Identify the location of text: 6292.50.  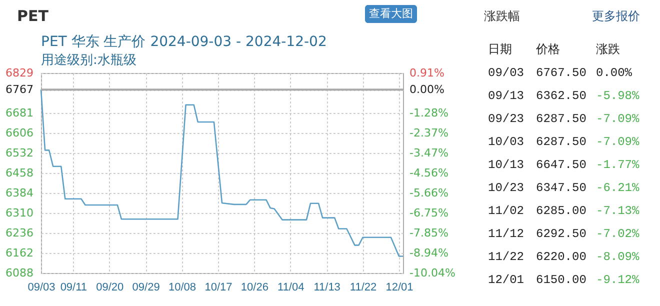
(561, 234).